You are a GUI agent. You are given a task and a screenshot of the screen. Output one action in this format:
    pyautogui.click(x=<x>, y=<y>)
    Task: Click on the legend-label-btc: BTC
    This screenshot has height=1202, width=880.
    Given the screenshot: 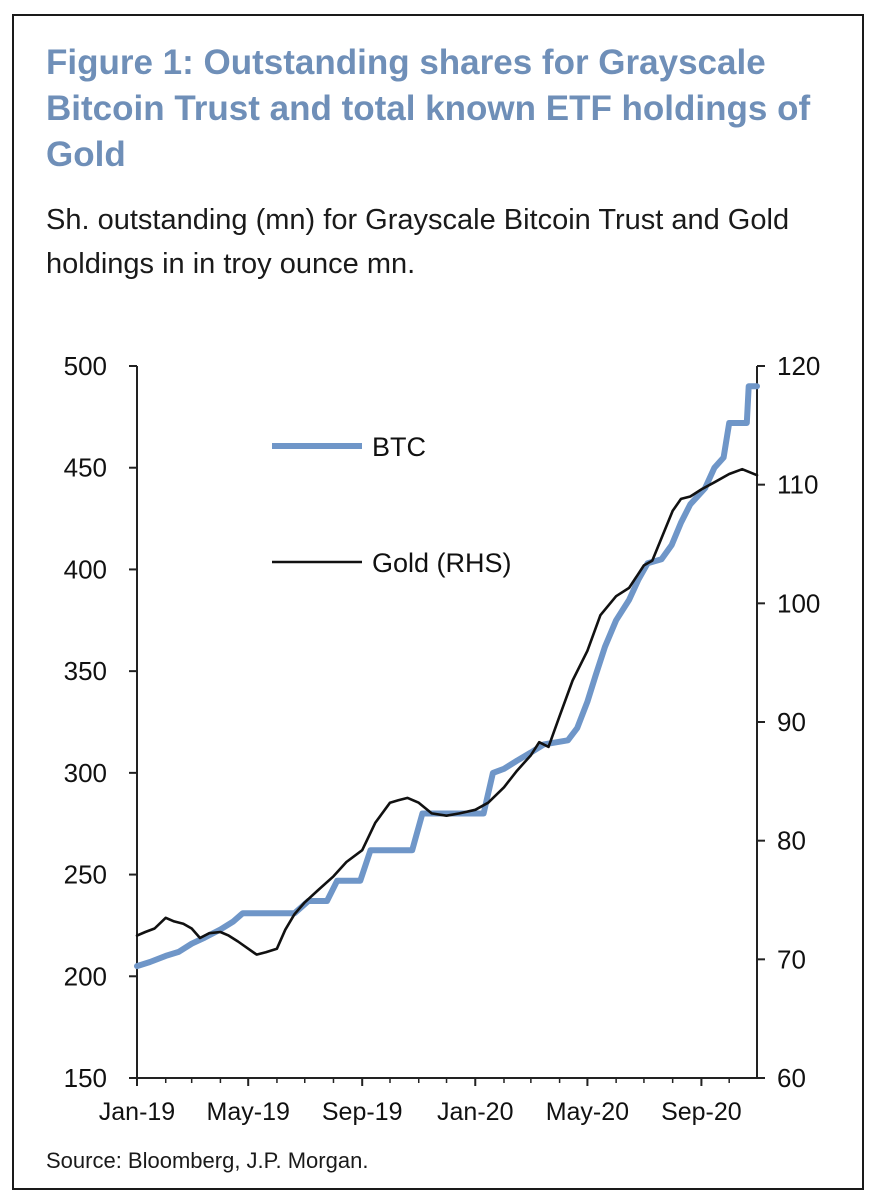 What is the action you would take?
    pyautogui.click(x=399, y=447)
    